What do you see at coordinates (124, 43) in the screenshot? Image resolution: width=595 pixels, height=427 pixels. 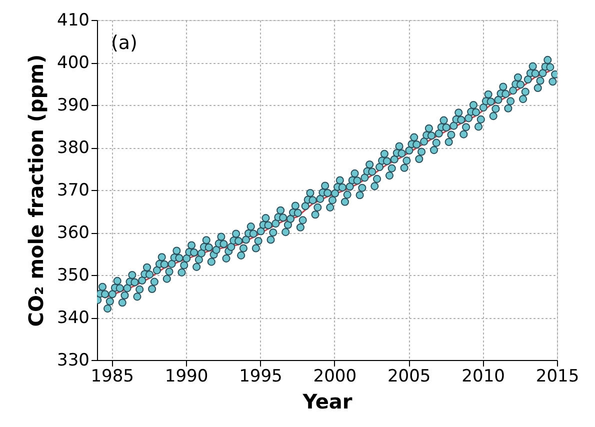 I see `annotation: (a)` at bounding box center [124, 43].